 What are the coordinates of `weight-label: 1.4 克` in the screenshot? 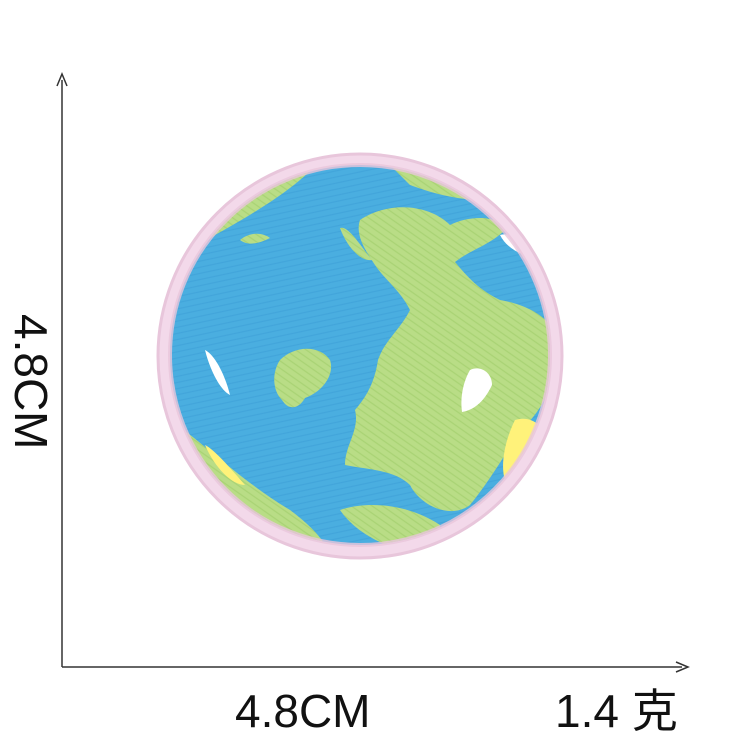 It's located at (616, 711).